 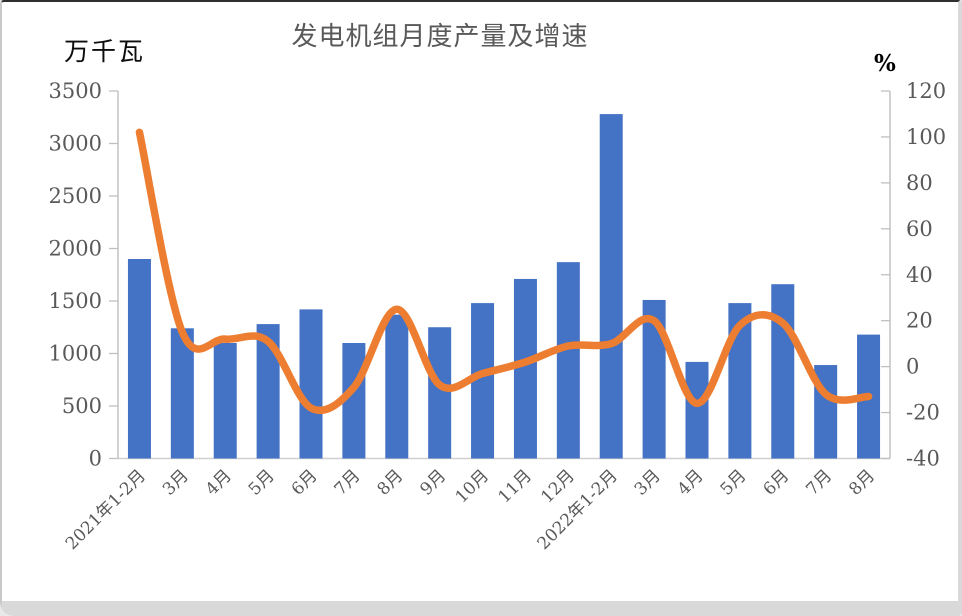 I want to click on x-axis-category-label: 2021年1-2月, so click(x=106, y=510).